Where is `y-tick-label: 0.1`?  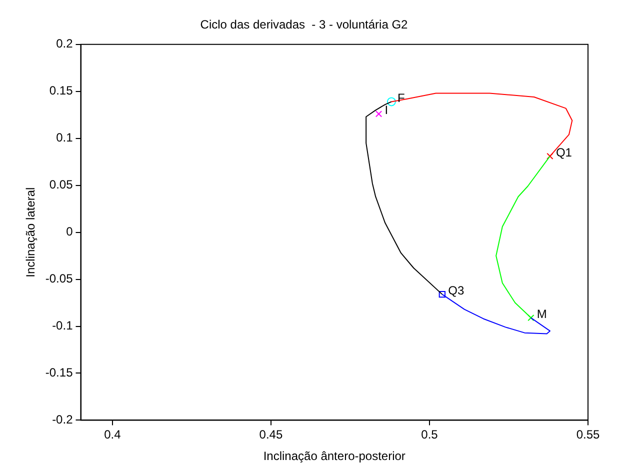 y-tick-label: 0.1 is located at coordinates (65, 137).